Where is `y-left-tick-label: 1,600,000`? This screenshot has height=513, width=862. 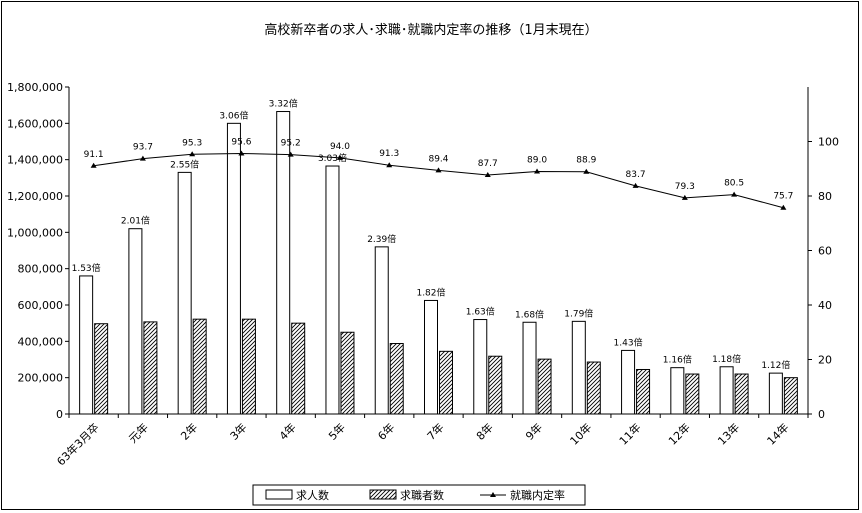 y-left-tick-label: 1,600,000 is located at coordinates (35, 123).